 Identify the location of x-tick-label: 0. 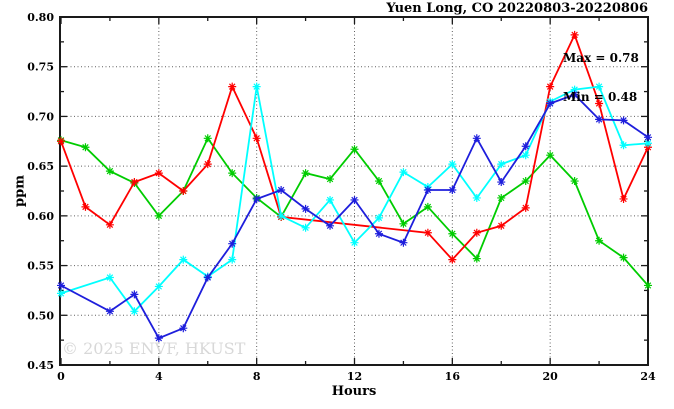
(61, 376).